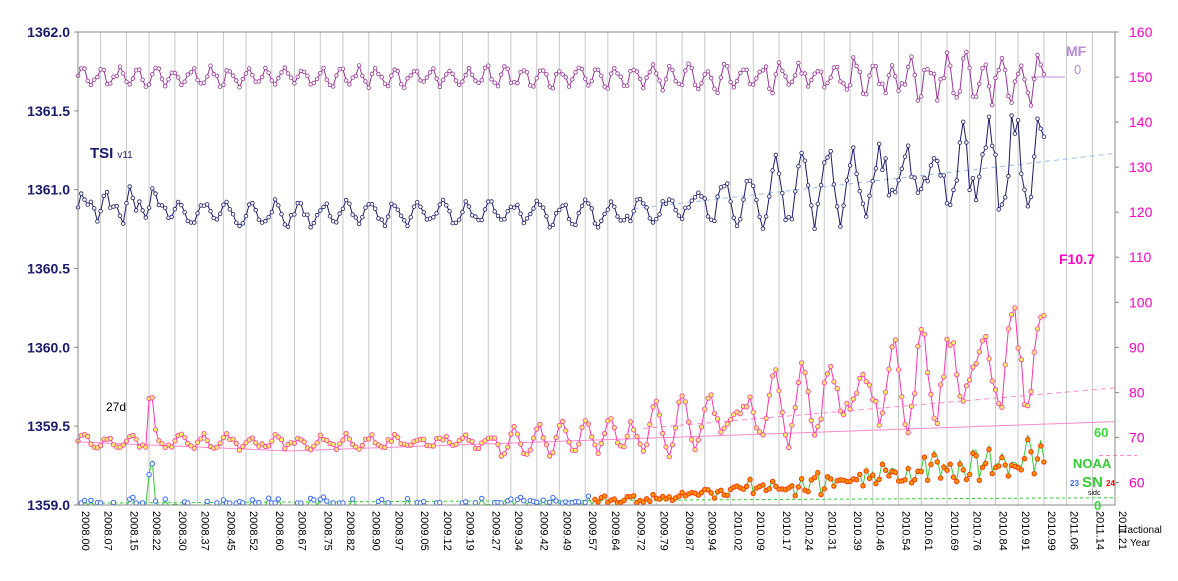  Describe the element at coordinates (398, 531) in the screenshot. I see `x-tick-label: 2008.97` at that location.